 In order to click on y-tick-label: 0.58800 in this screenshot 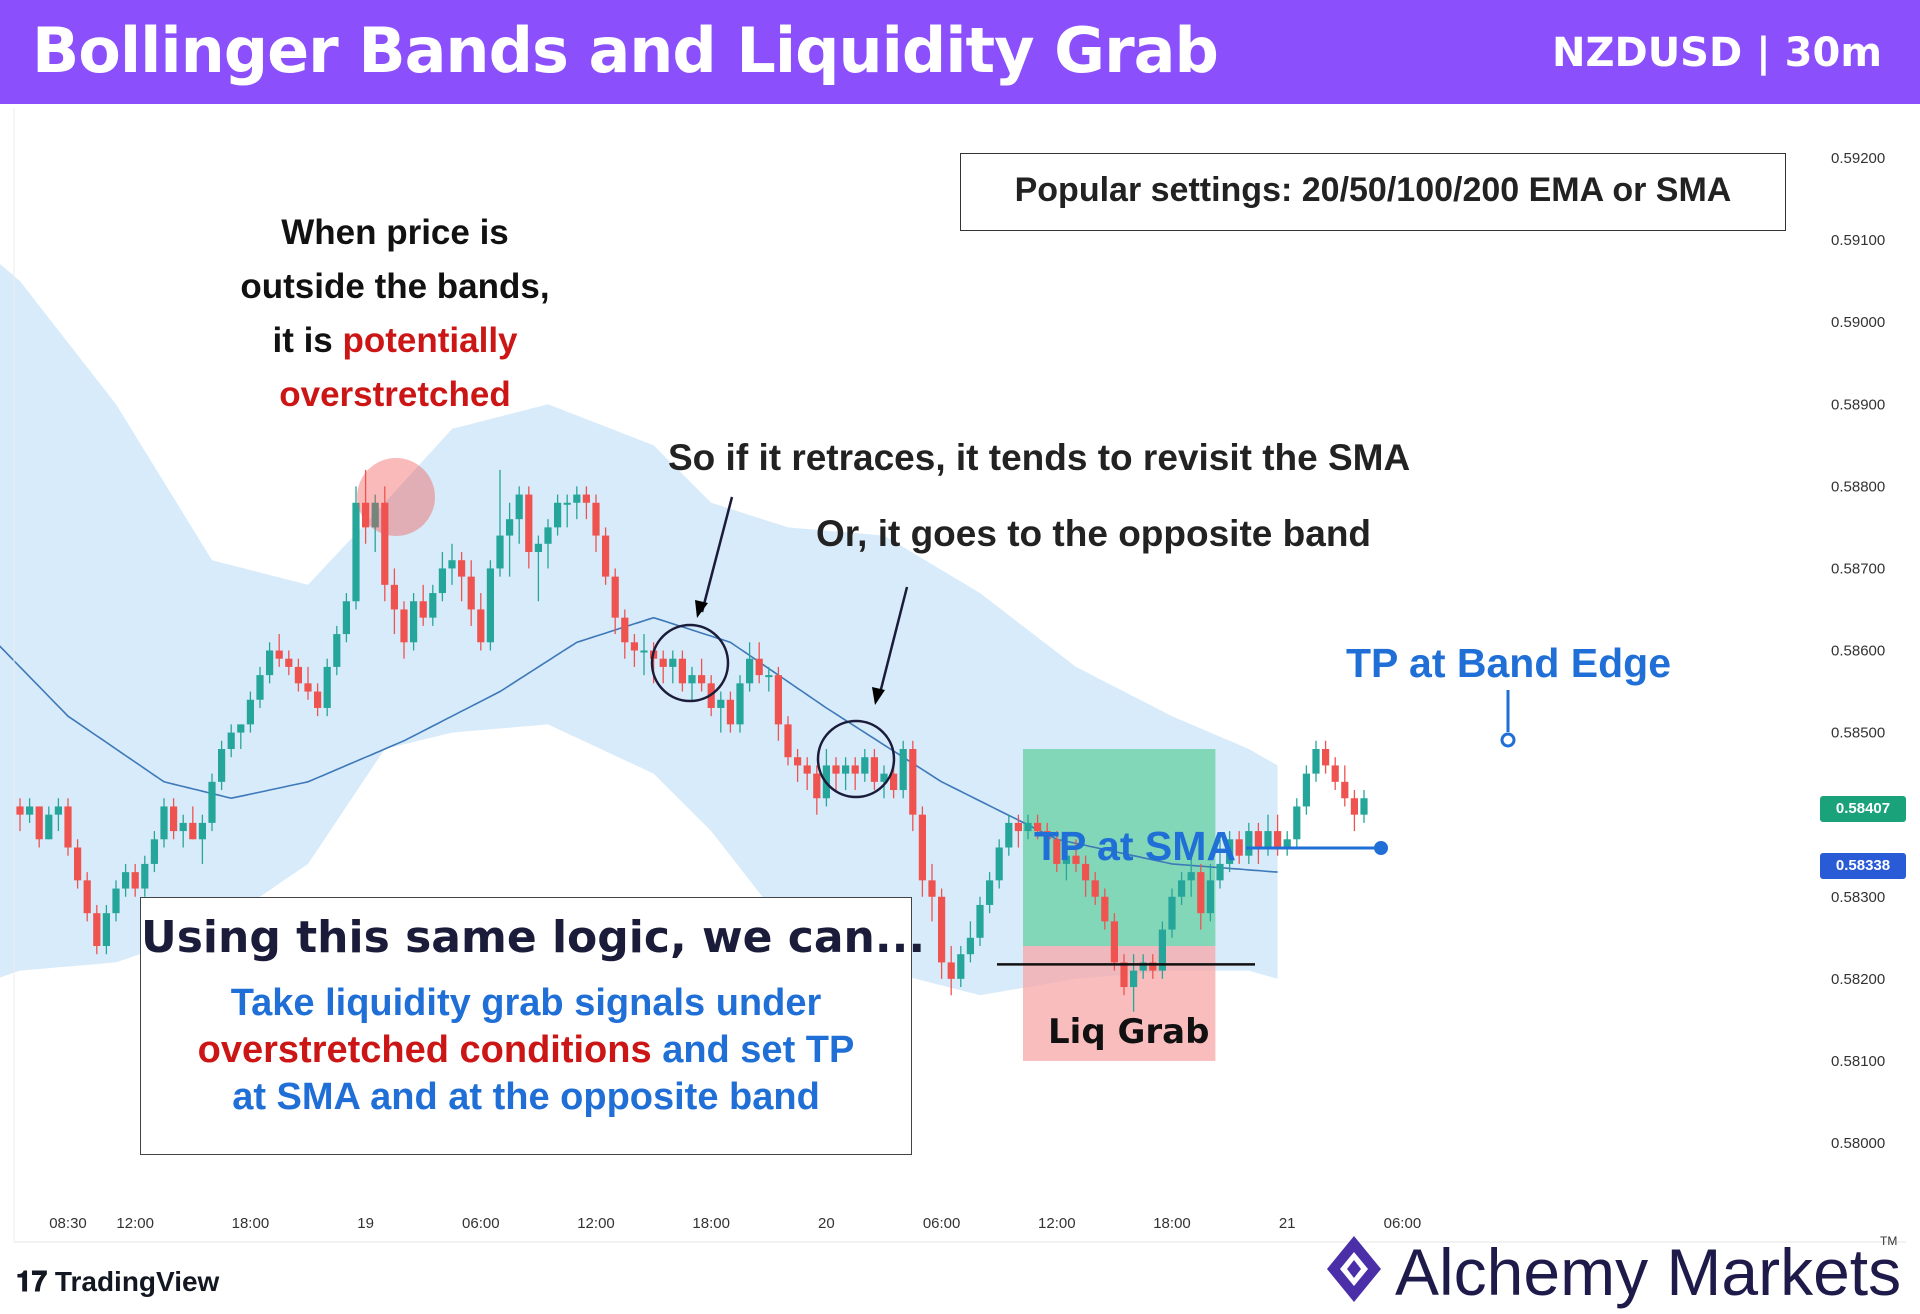, I will do `click(1858, 486)`.